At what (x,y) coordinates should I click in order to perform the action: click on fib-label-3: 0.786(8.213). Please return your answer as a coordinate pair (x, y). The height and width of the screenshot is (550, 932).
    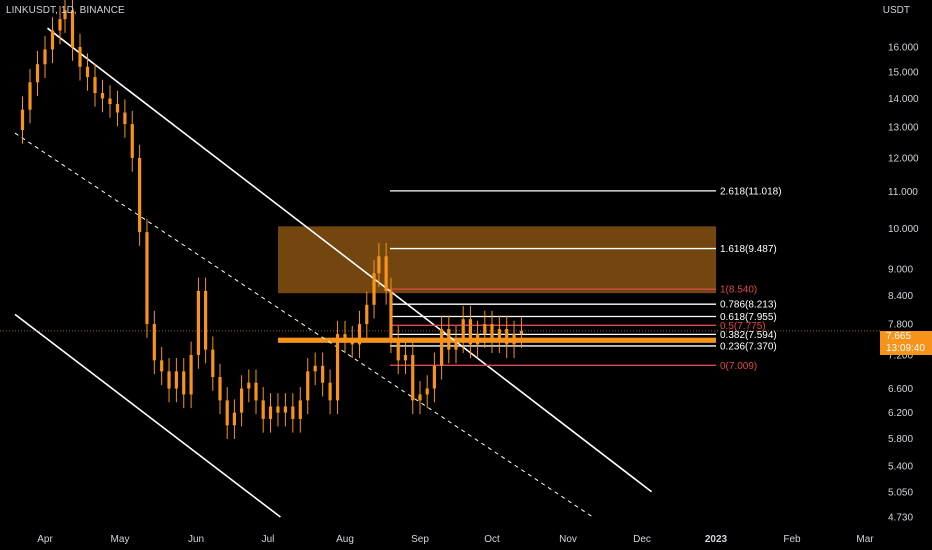
    Looking at the image, I should click on (748, 305).